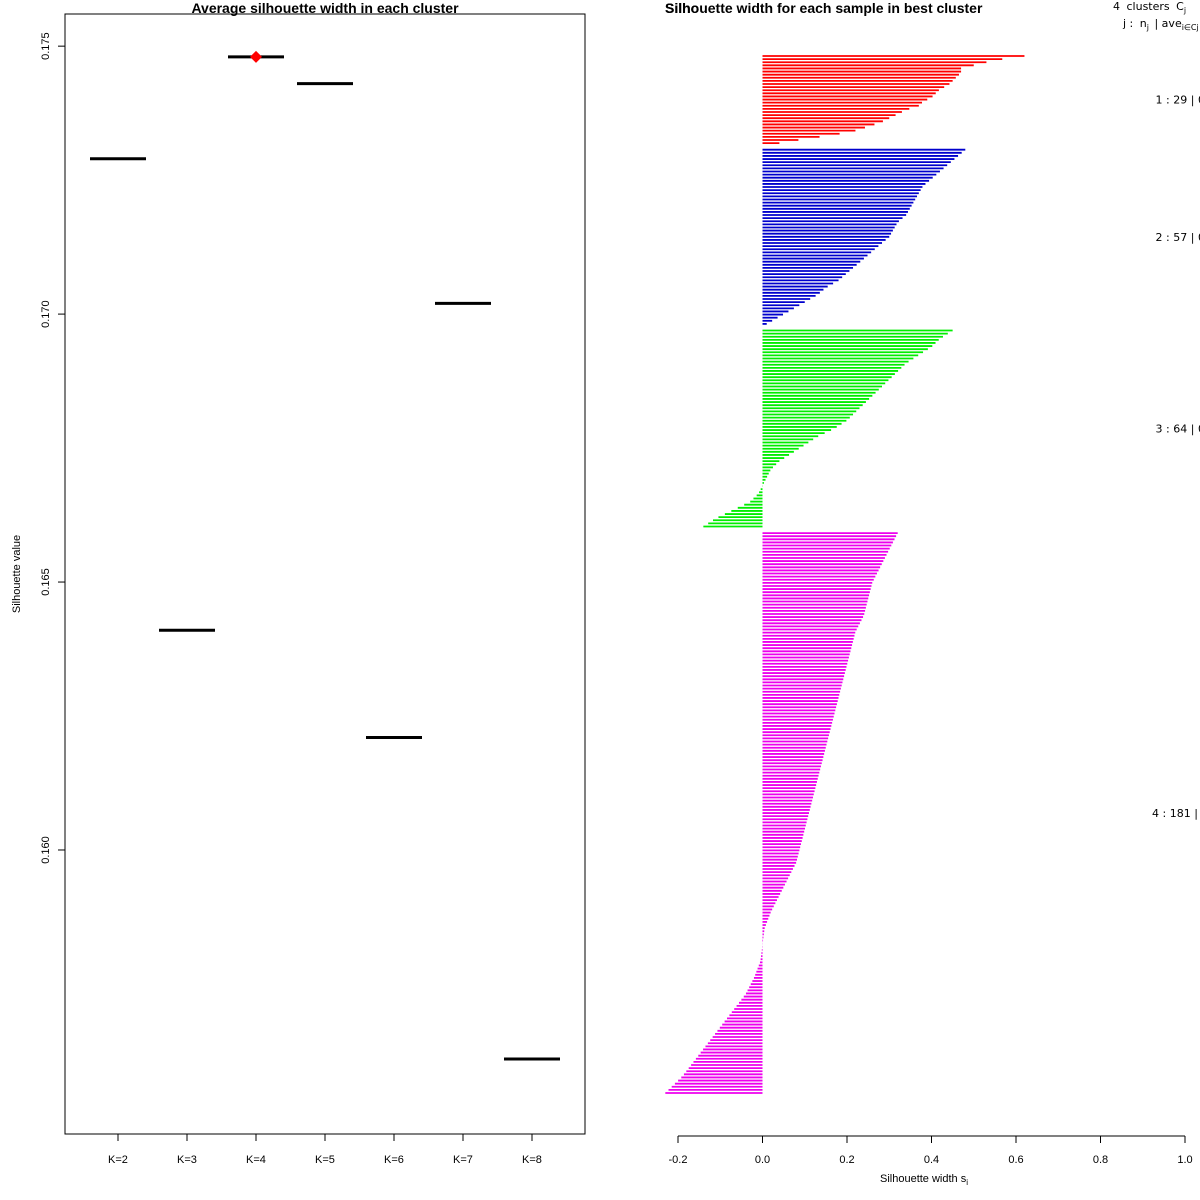  What do you see at coordinates (532, 1160) in the screenshot?
I see `left-x-tick-label: K=8` at bounding box center [532, 1160].